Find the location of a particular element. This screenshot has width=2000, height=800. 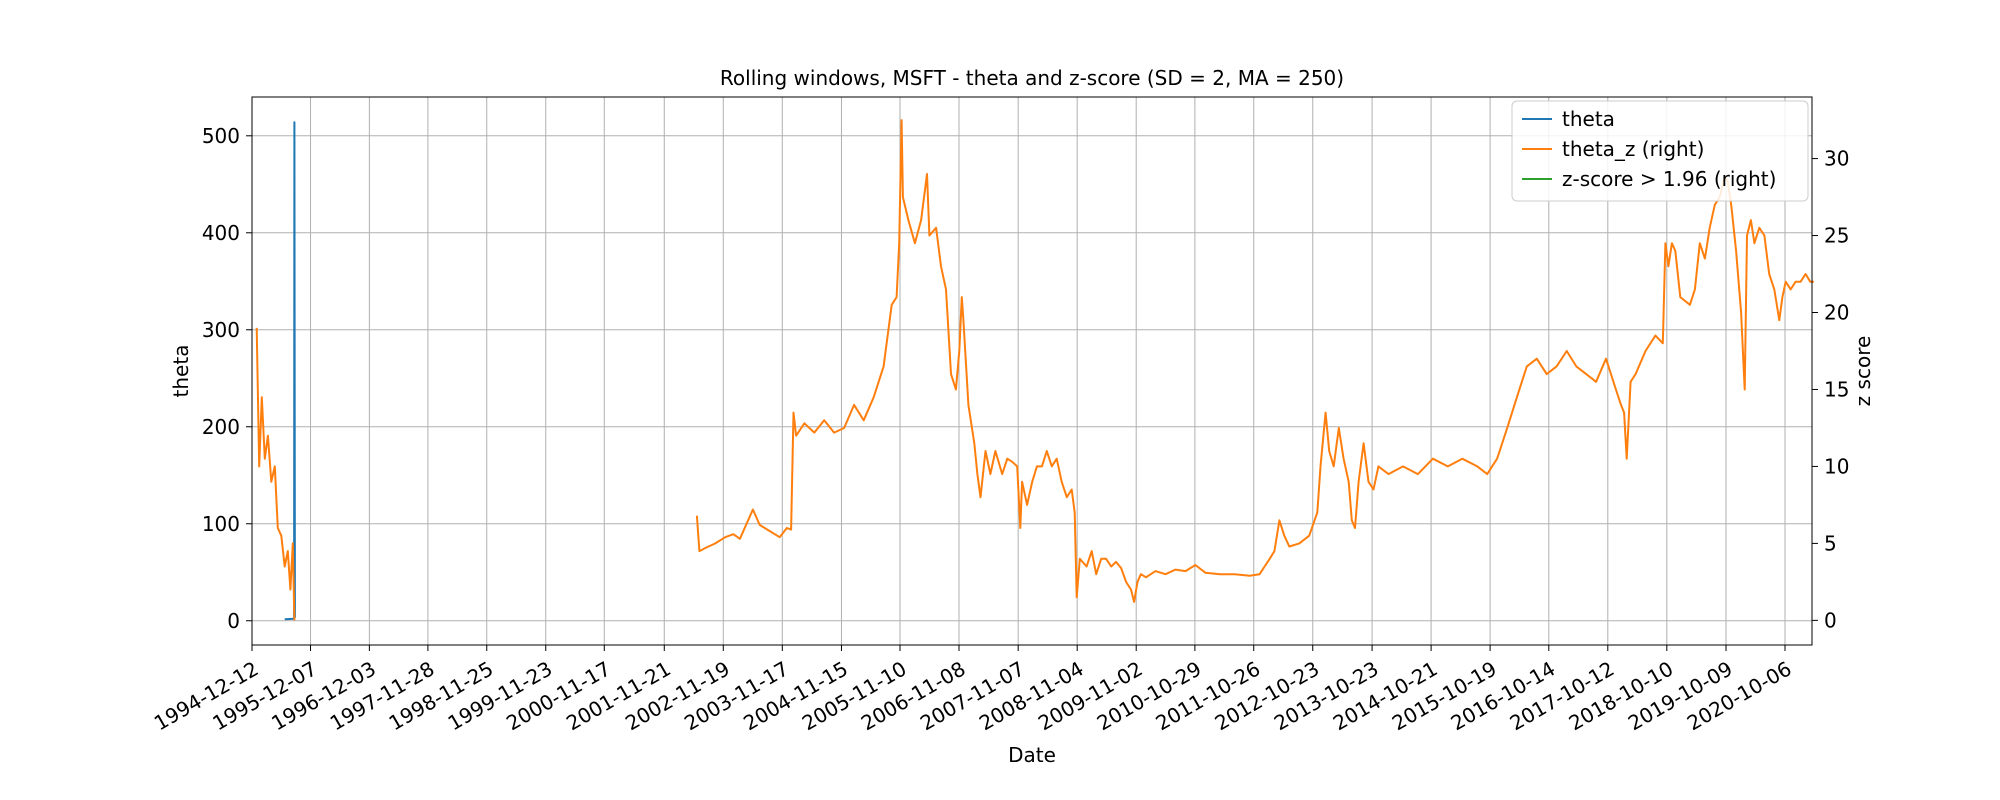

y-tick-label-left: 200 is located at coordinates (221, 427).